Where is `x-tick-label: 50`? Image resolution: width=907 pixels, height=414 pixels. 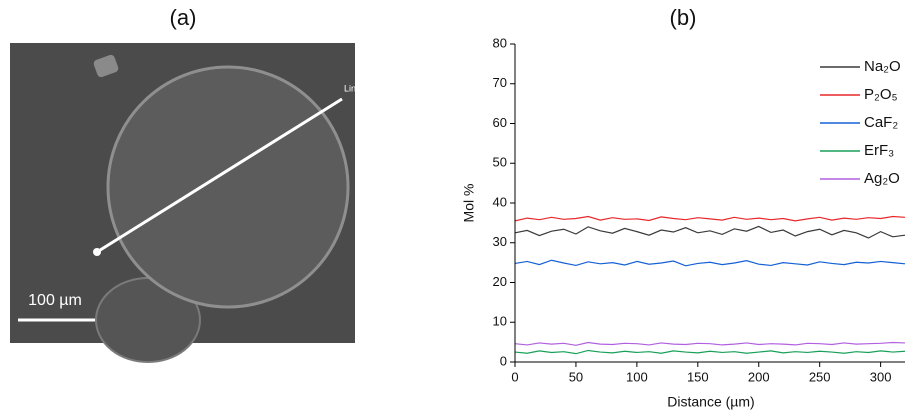 x-tick-label: 50 is located at coordinates (576, 376).